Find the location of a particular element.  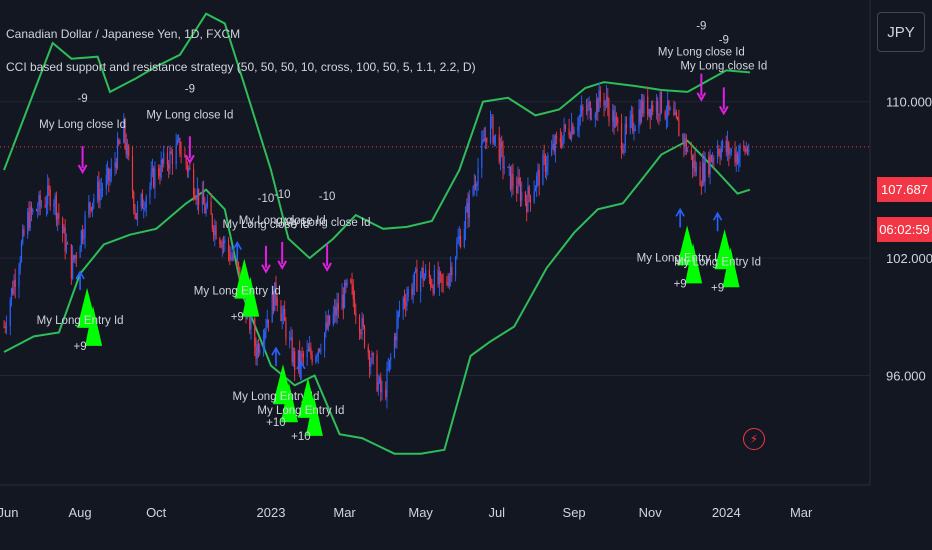

lightning-icon: ⚡︎ is located at coordinates (754, 439).